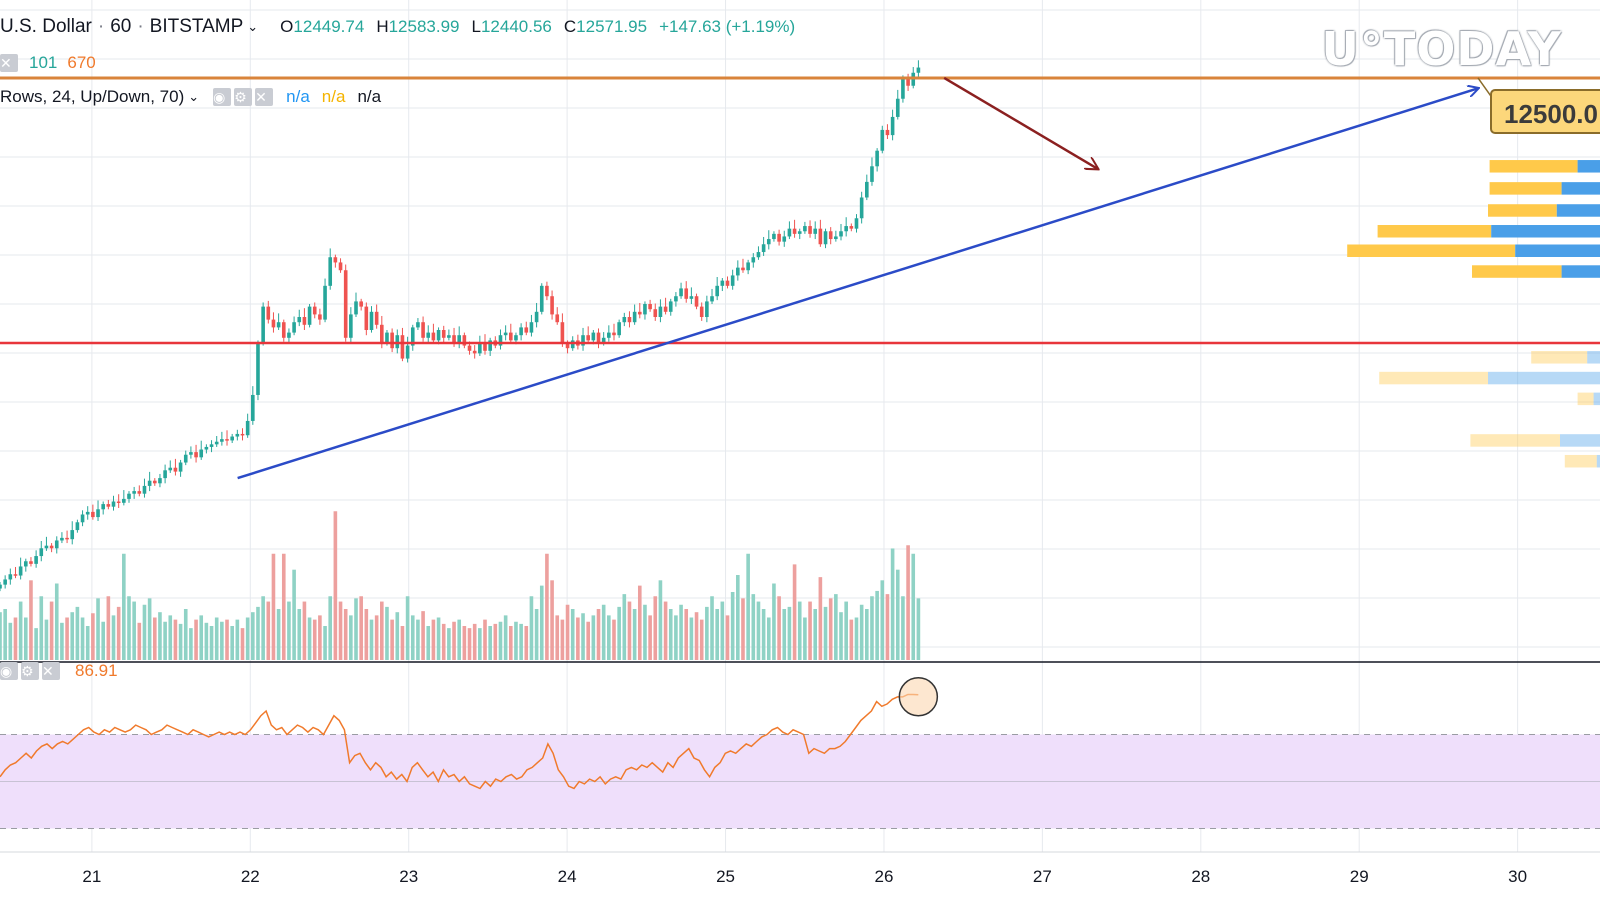 This screenshot has height=900, width=1600. I want to click on exchange-name: BITSTAMP, so click(196, 26).